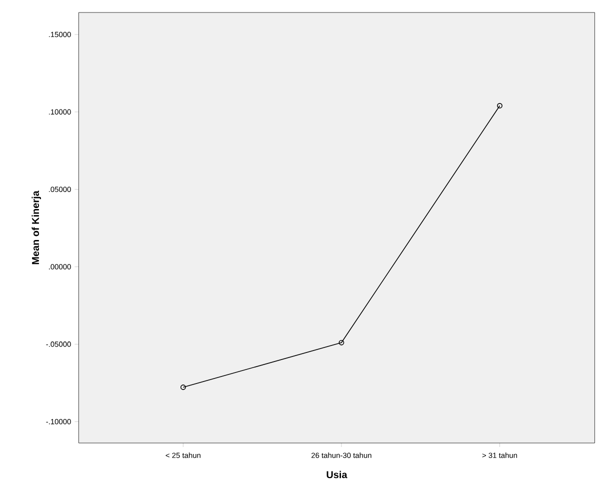 The image size is (596, 489). Describe the element at coordinates (337, 474) in the screenshot. I see `x-axis-title: Usia` at that location.